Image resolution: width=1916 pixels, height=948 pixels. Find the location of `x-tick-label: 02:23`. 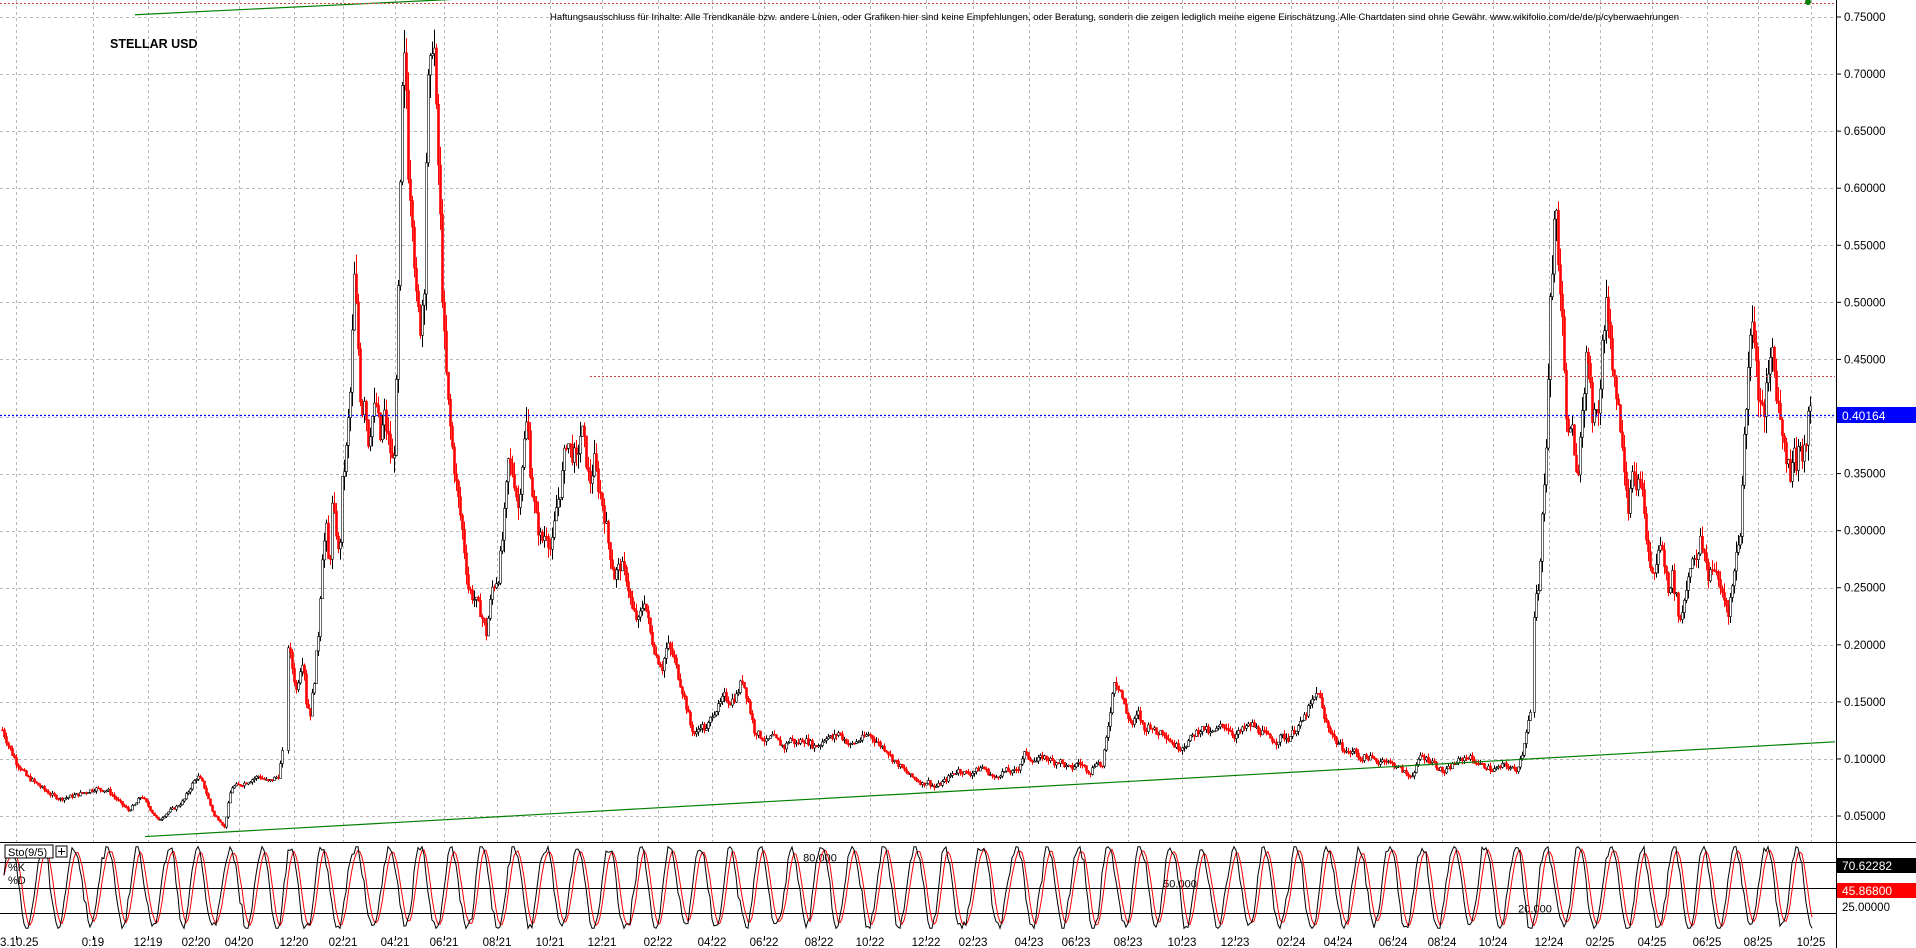

x-tick-label: 02:23 is located at coordinates (973, 942).